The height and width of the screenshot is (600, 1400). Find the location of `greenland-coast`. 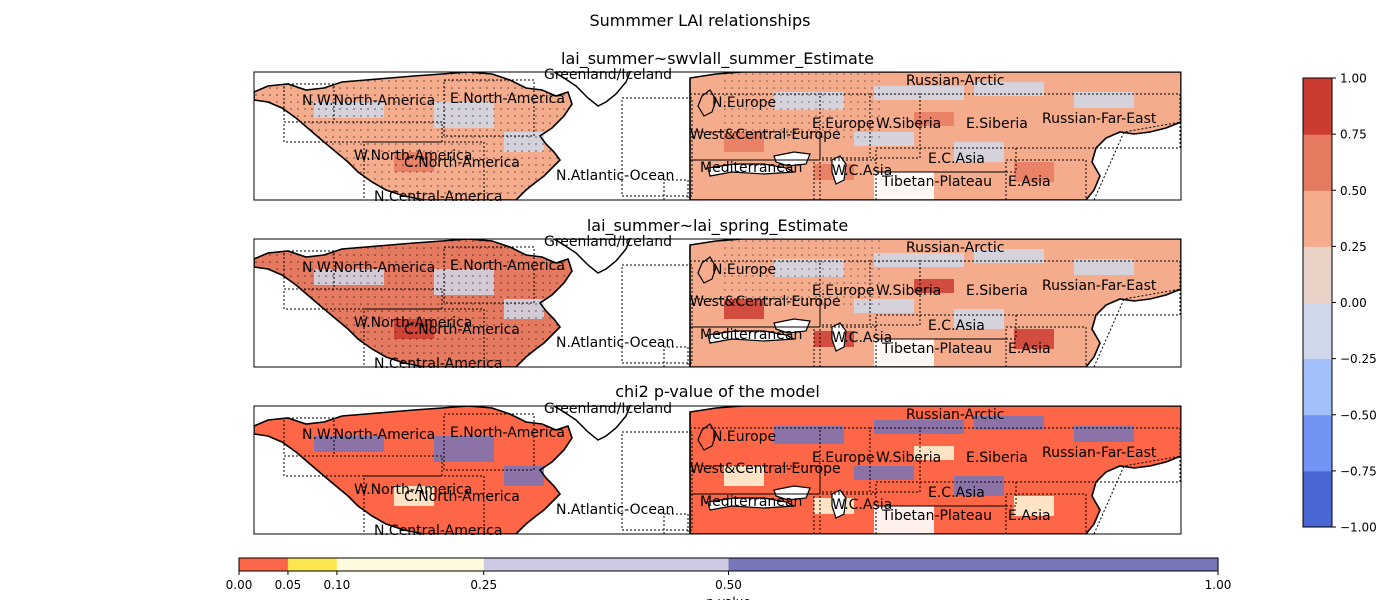

greenland-coast is located at coordinates (591, 256).